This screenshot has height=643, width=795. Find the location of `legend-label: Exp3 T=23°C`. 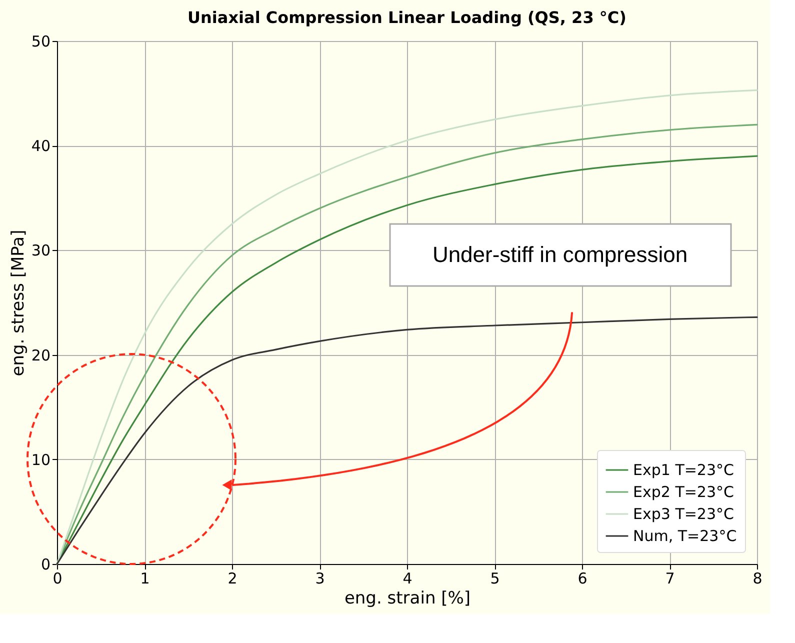

legend-label: Exp3 T=23°C is located at coordinates (683, 514).